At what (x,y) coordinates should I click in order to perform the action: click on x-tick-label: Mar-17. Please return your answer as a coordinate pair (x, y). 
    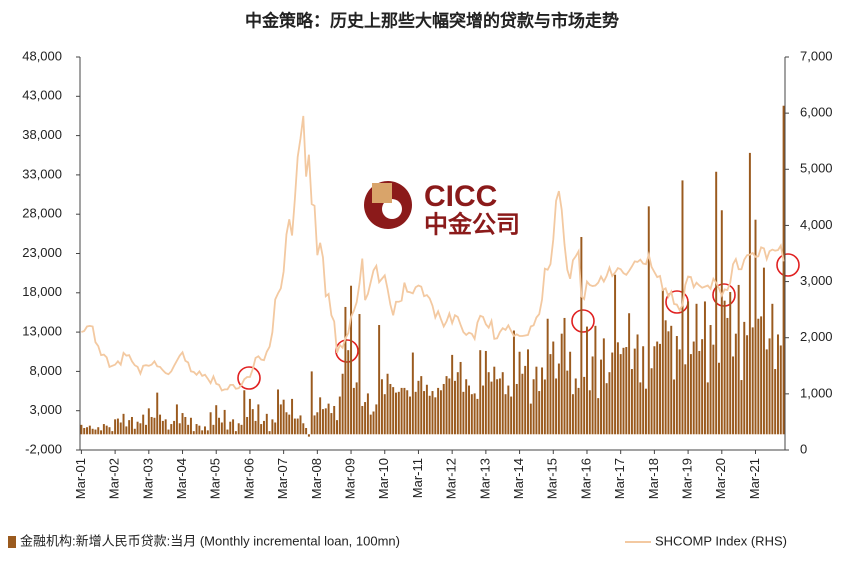
    Looking at the image, I should click on (619, 478).